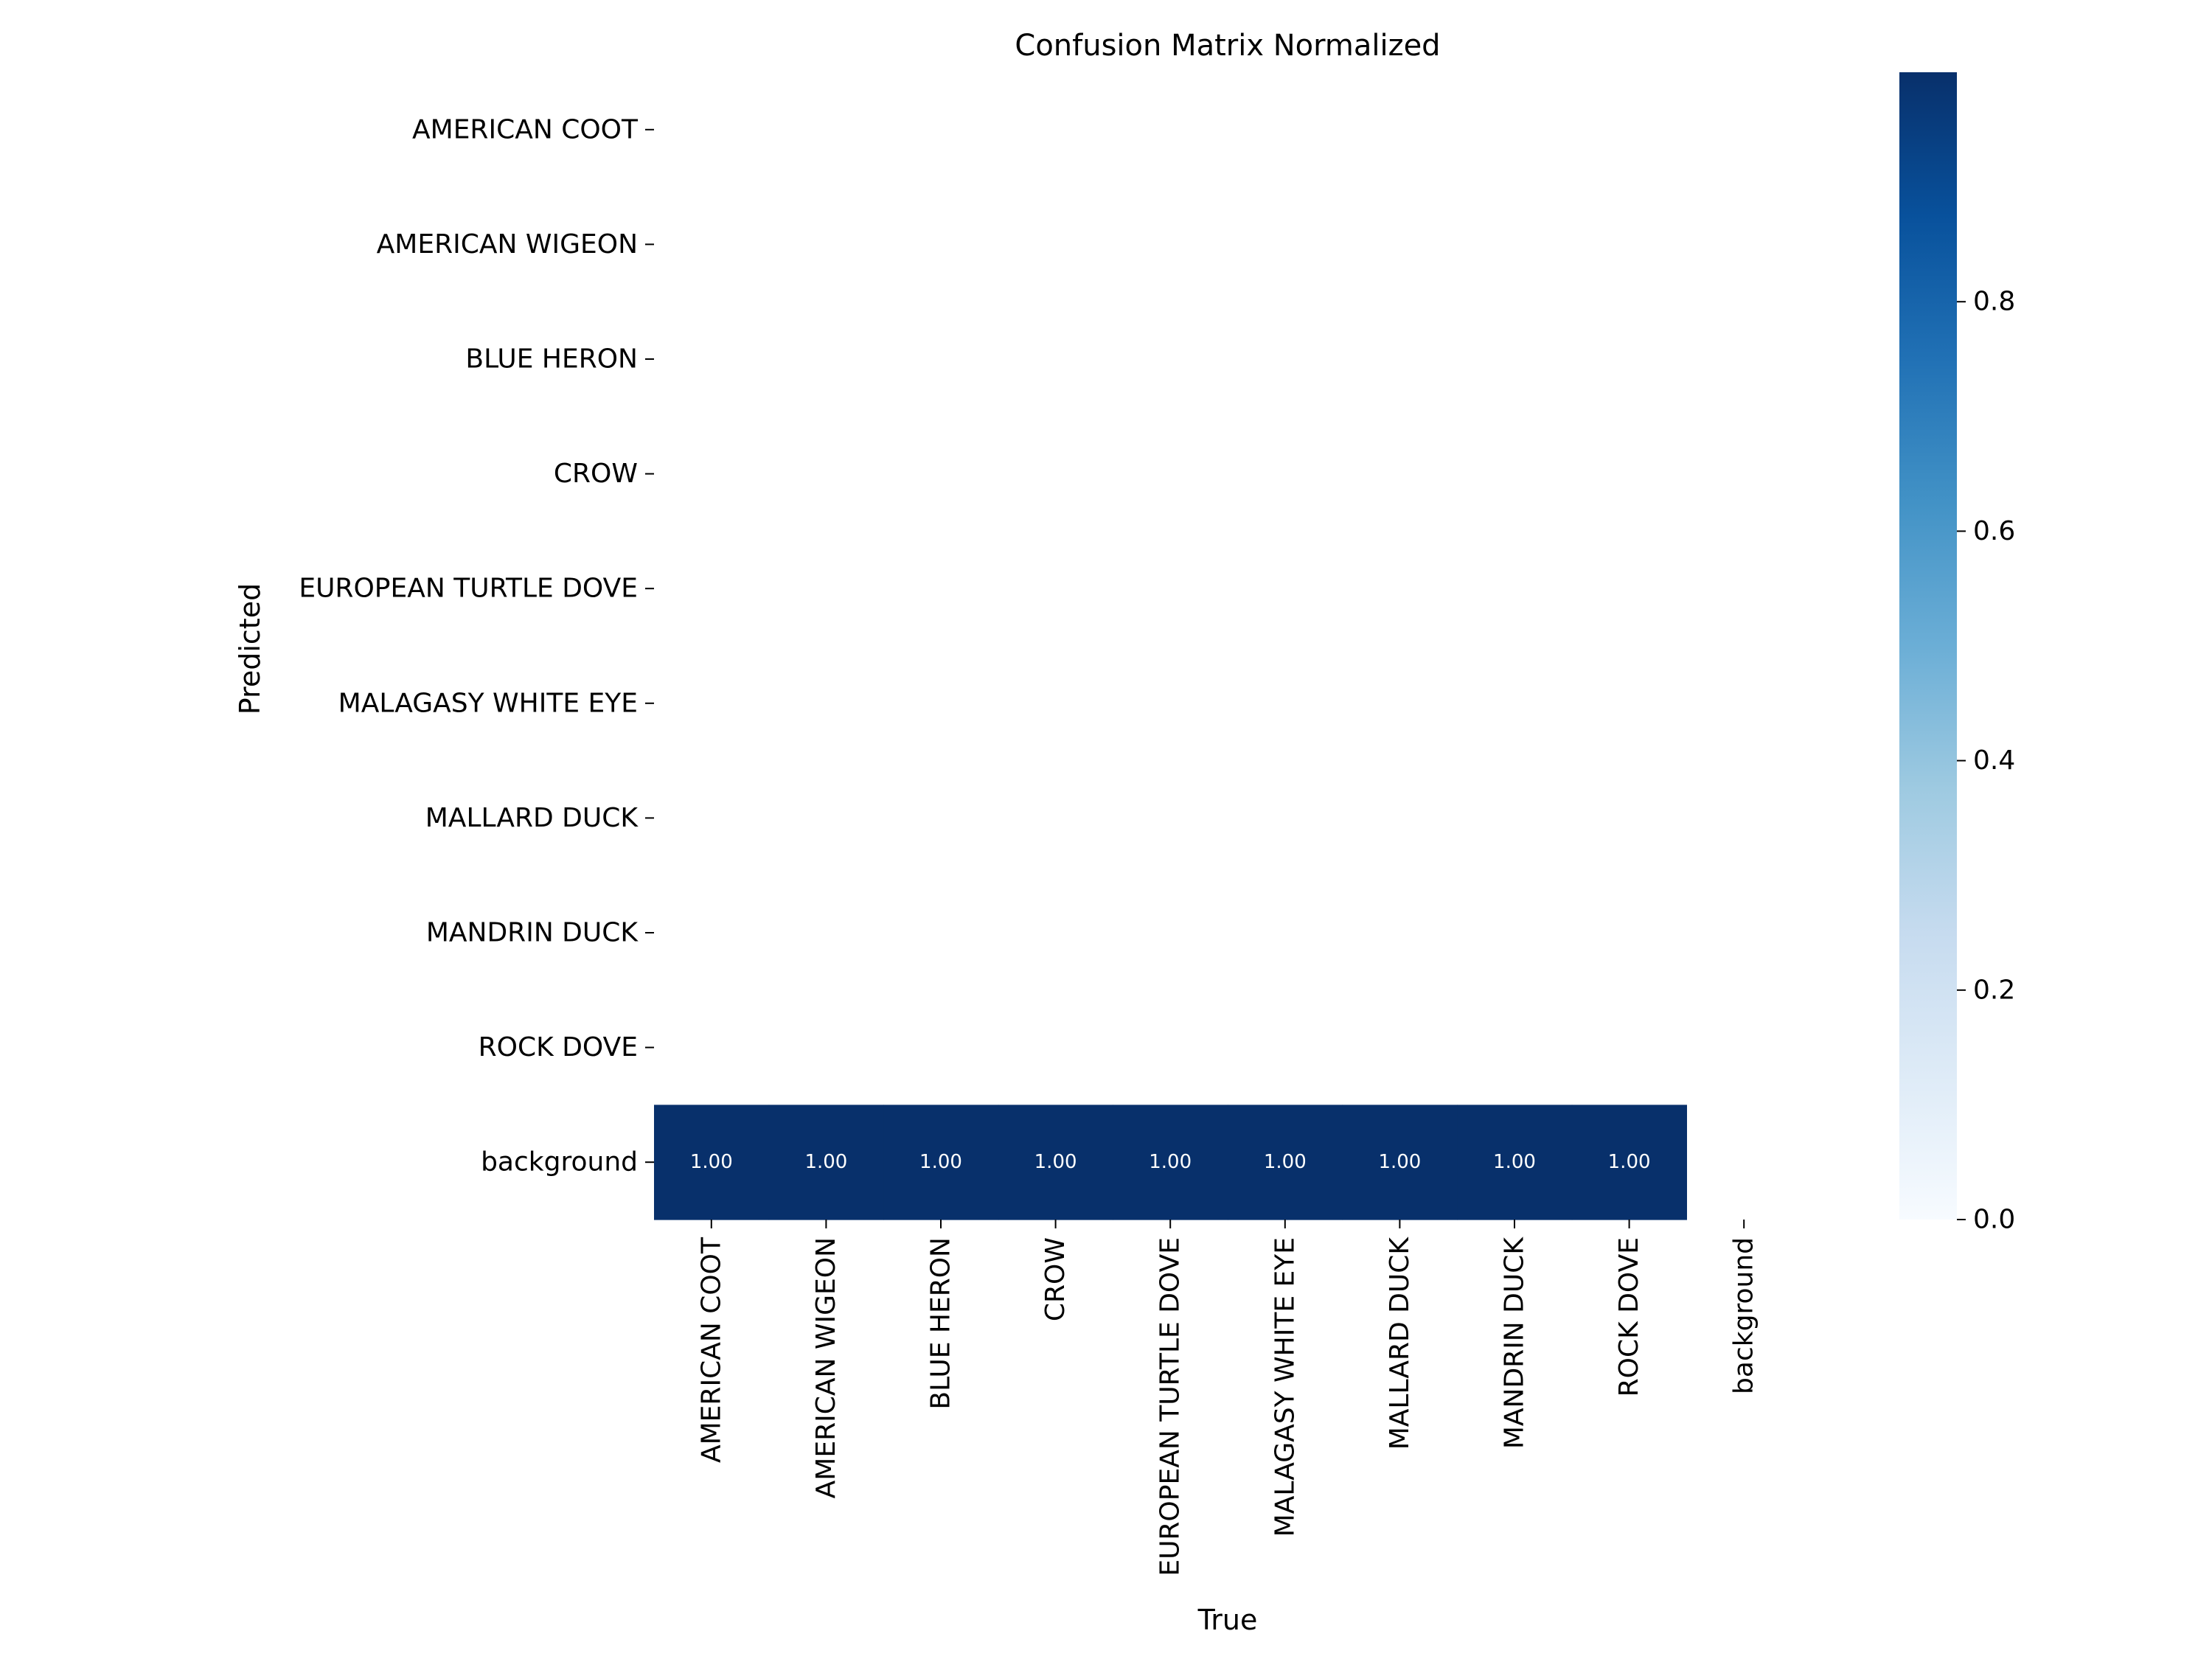  I want to click on y-tick-label: MANDRIN DUCK, so click(532, 933).